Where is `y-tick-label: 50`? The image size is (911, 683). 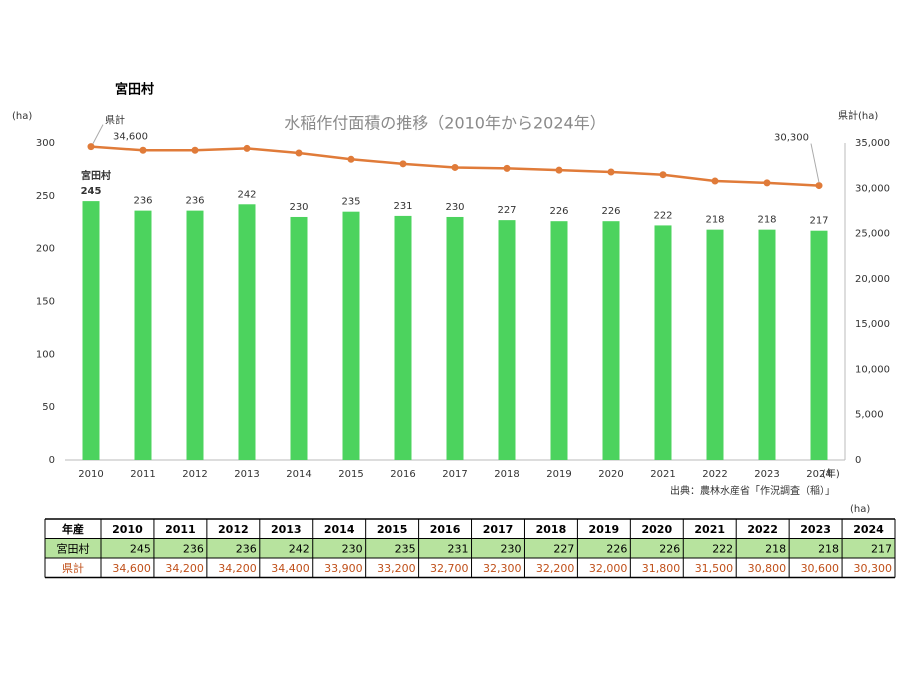
y-tick-label: 50 is located at coordinates (48, 407).